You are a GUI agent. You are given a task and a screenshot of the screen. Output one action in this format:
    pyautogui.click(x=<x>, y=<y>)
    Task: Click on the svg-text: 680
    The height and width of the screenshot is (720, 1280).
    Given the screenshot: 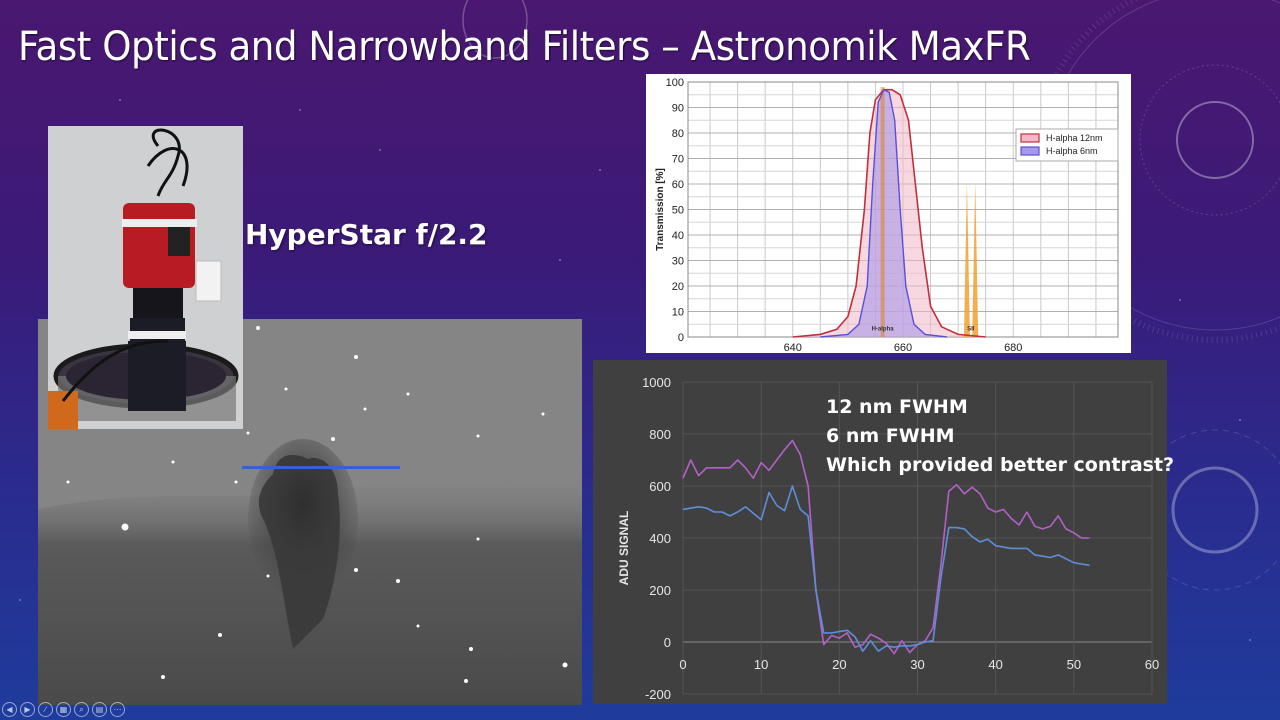 What is the action you would take?
    pyautogui.click(x=1013, y=347)
    